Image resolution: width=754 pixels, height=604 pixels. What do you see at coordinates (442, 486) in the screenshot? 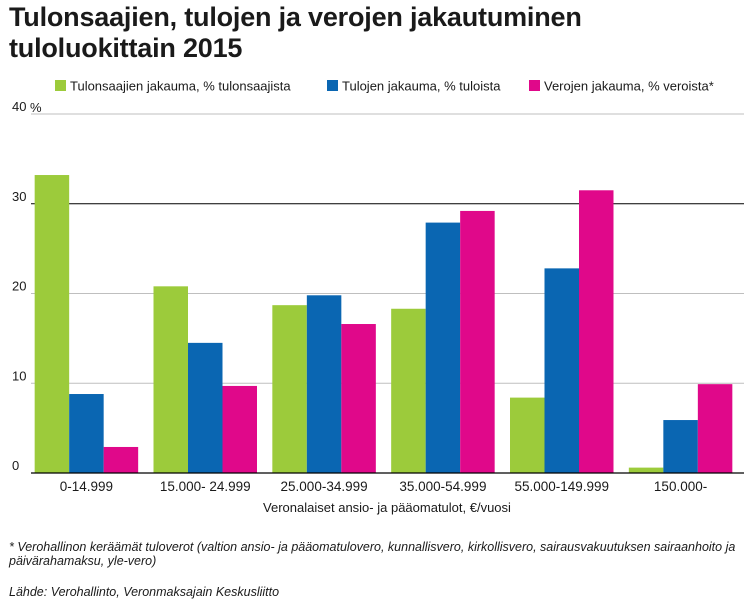
I see `x-tick-label: 35.000-54.999` at bounding box center [442, 486].